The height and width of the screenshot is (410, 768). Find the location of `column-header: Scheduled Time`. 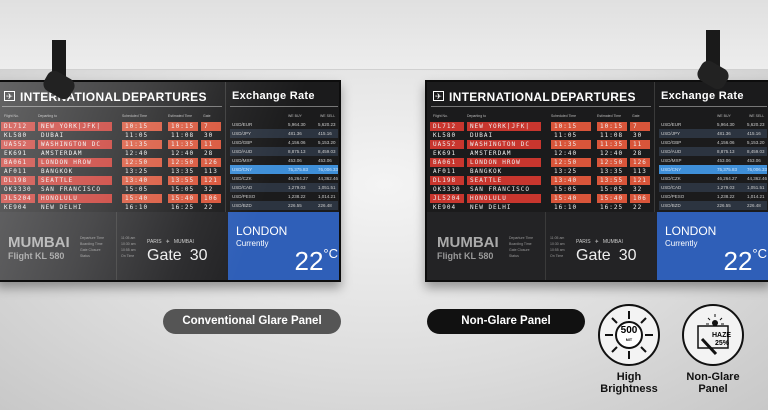

column-header: Scheduled Time is located at coordinates (564, 116).